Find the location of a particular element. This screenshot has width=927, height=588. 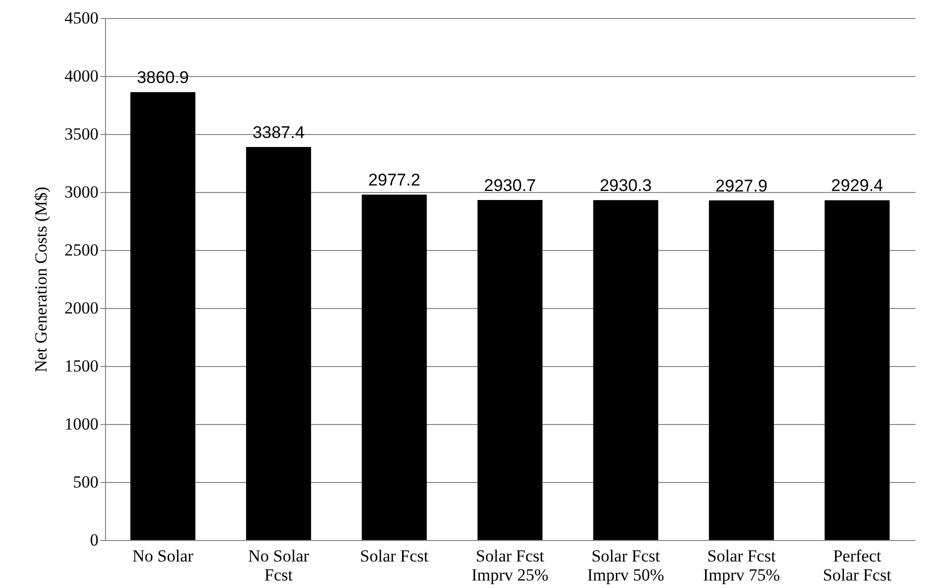

x-tick-label: Solar Fcst Imprv 50% is located at coordinates (625, 565).